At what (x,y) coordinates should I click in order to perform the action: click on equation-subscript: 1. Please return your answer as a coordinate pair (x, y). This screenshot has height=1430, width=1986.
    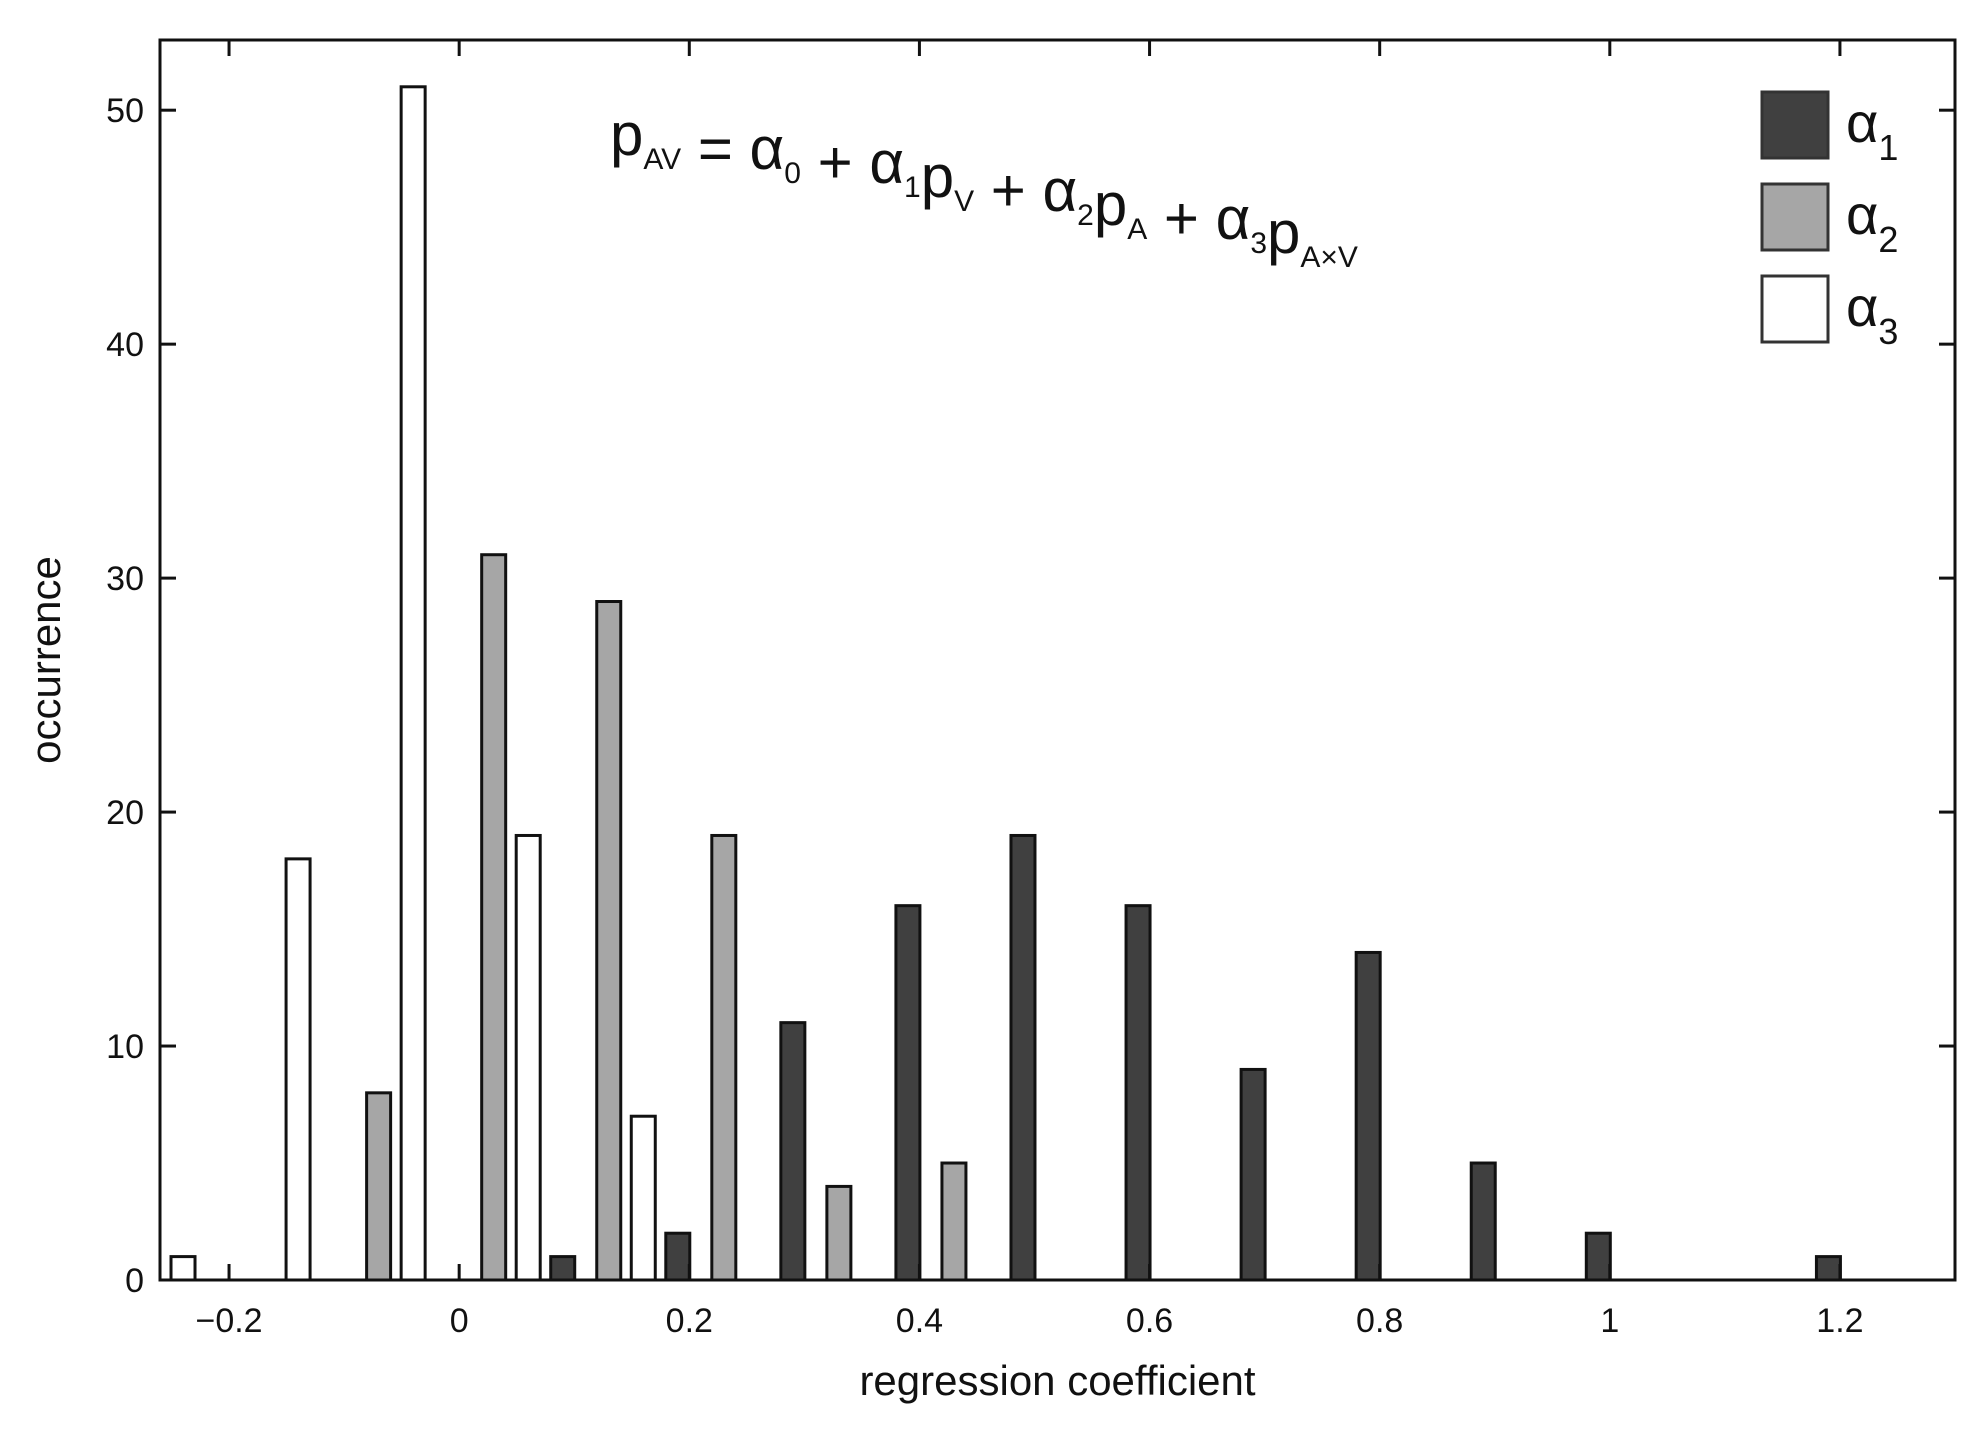
    Looking at the image, I should click on (912, 187).